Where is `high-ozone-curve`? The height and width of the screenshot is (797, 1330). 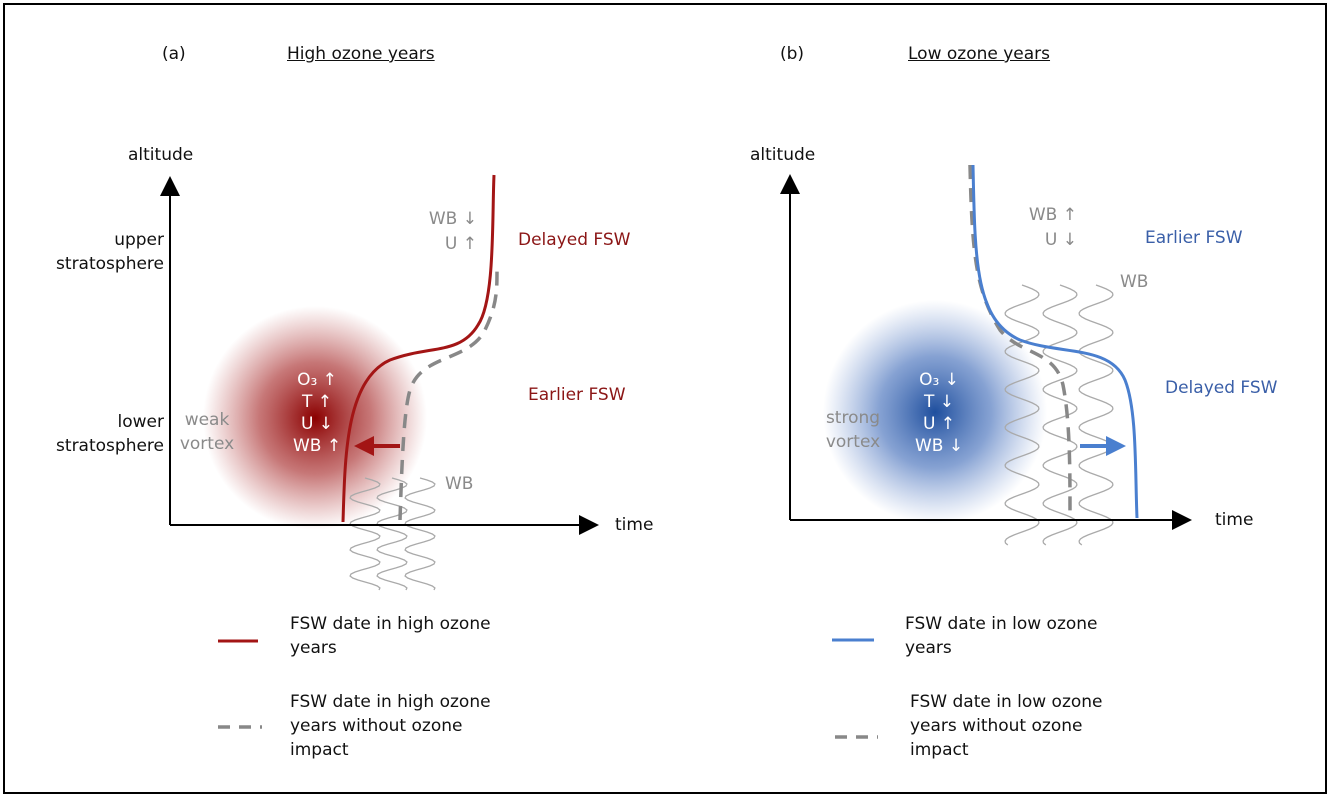
high-ozone-curve is located at coordinates (418, 348).